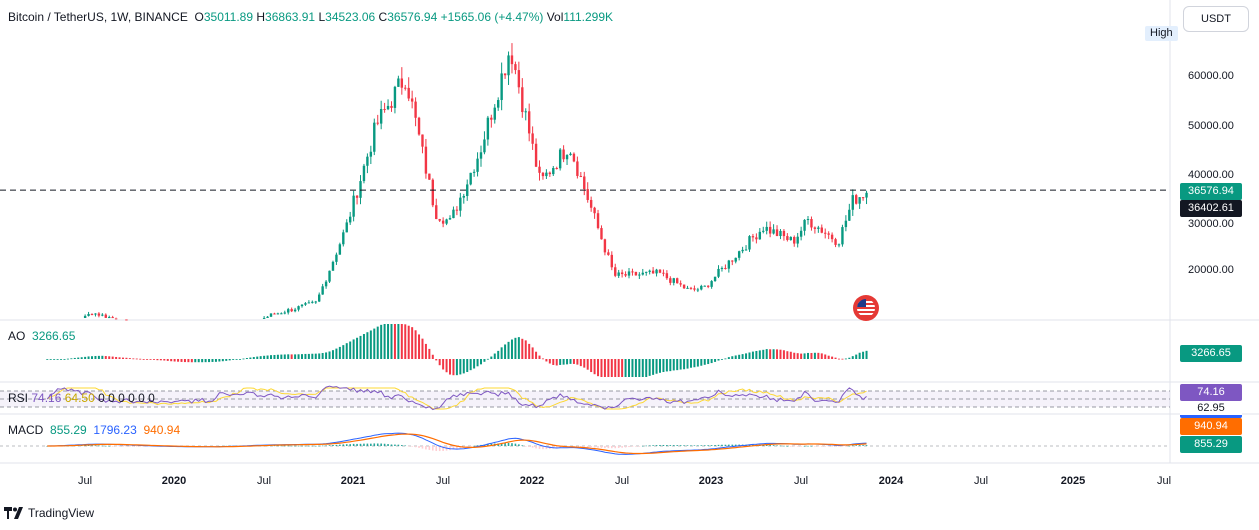  What do you see at coordinates (866, 308) in the screenshot?
I see `us-flag-event-icon` at bounding box center [866, 308].